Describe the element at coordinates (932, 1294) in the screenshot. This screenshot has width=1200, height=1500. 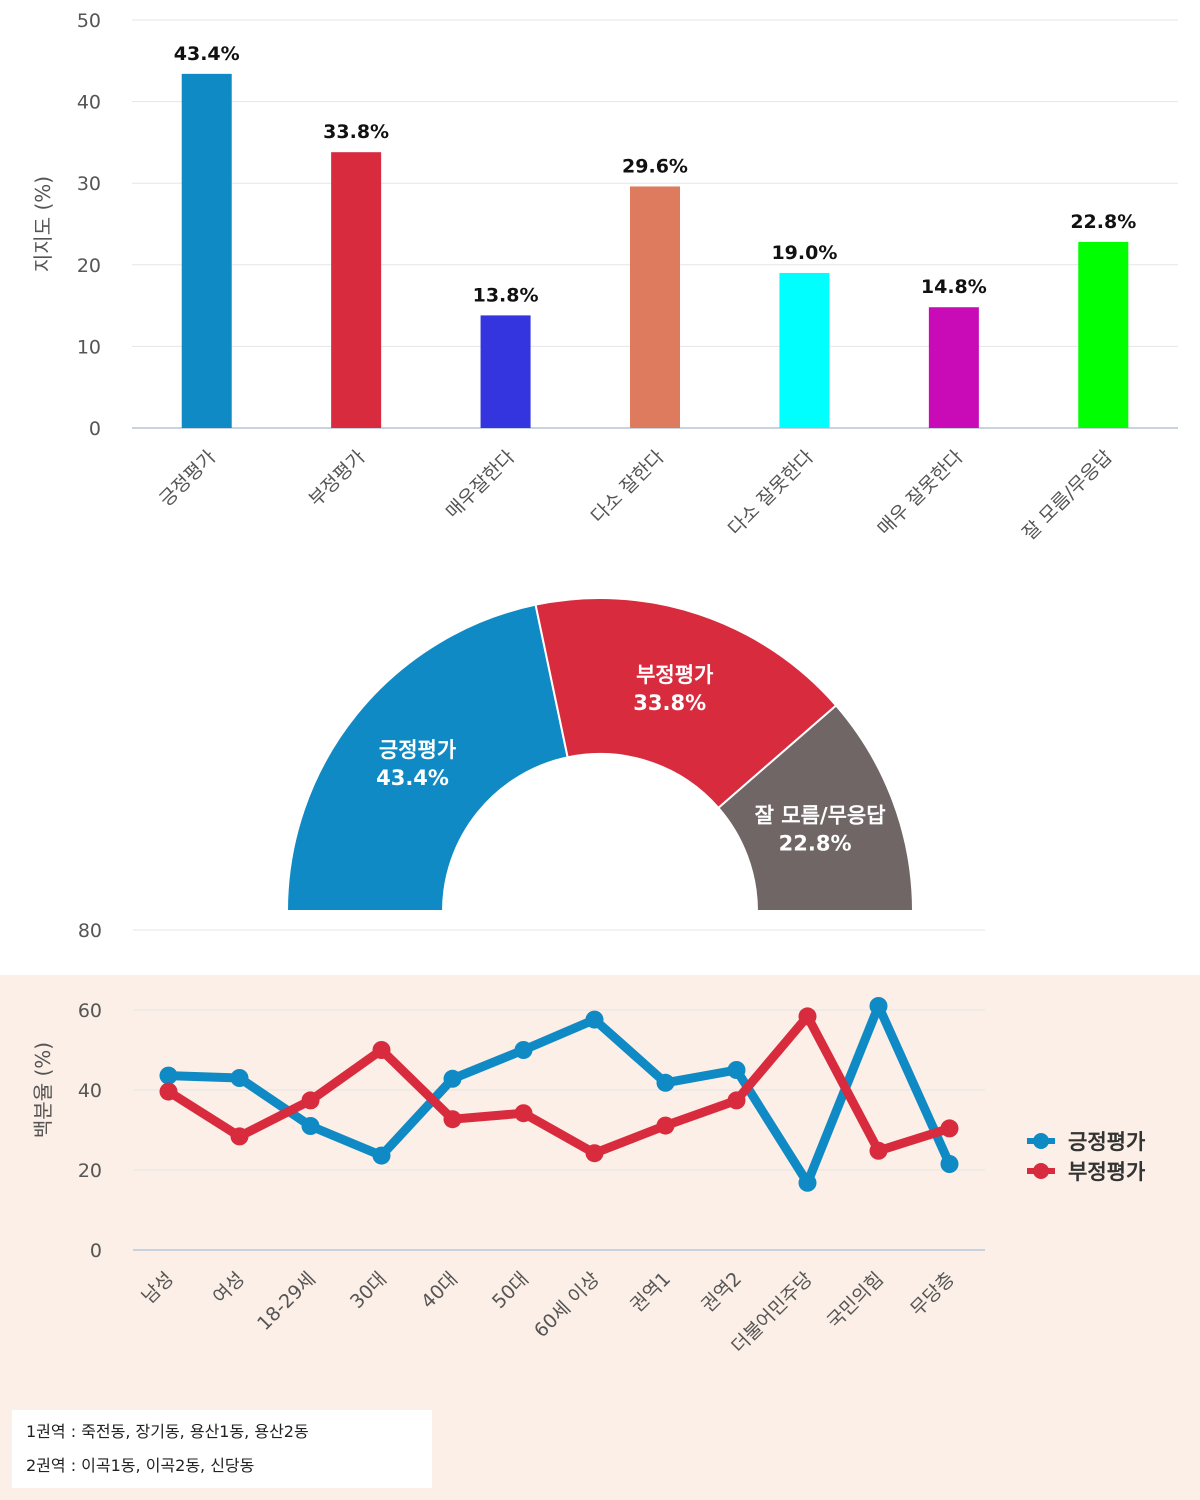
I see `line-category-label: 무당층` at that location.